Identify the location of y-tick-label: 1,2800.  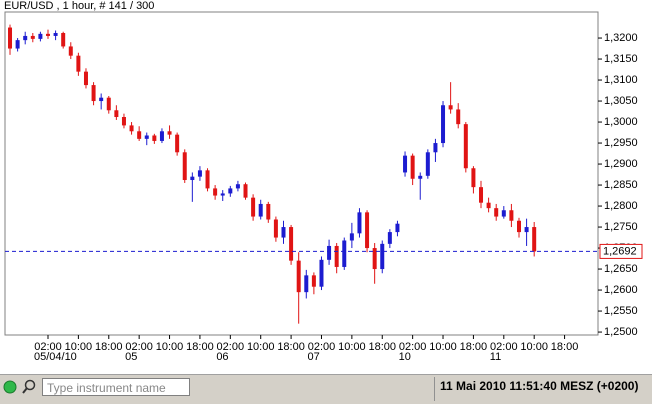
(621, 206).